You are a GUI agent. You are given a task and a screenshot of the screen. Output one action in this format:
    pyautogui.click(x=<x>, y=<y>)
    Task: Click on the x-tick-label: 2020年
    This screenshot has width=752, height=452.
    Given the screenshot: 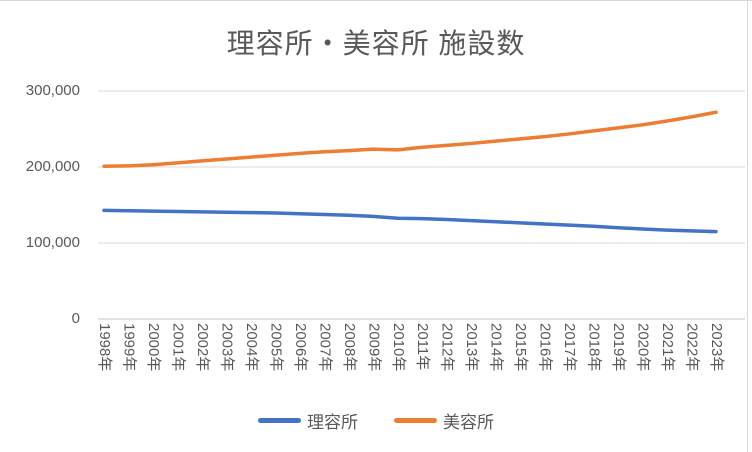 What is the action you would take?
    pyautogui.click(x=643, y=347)
    